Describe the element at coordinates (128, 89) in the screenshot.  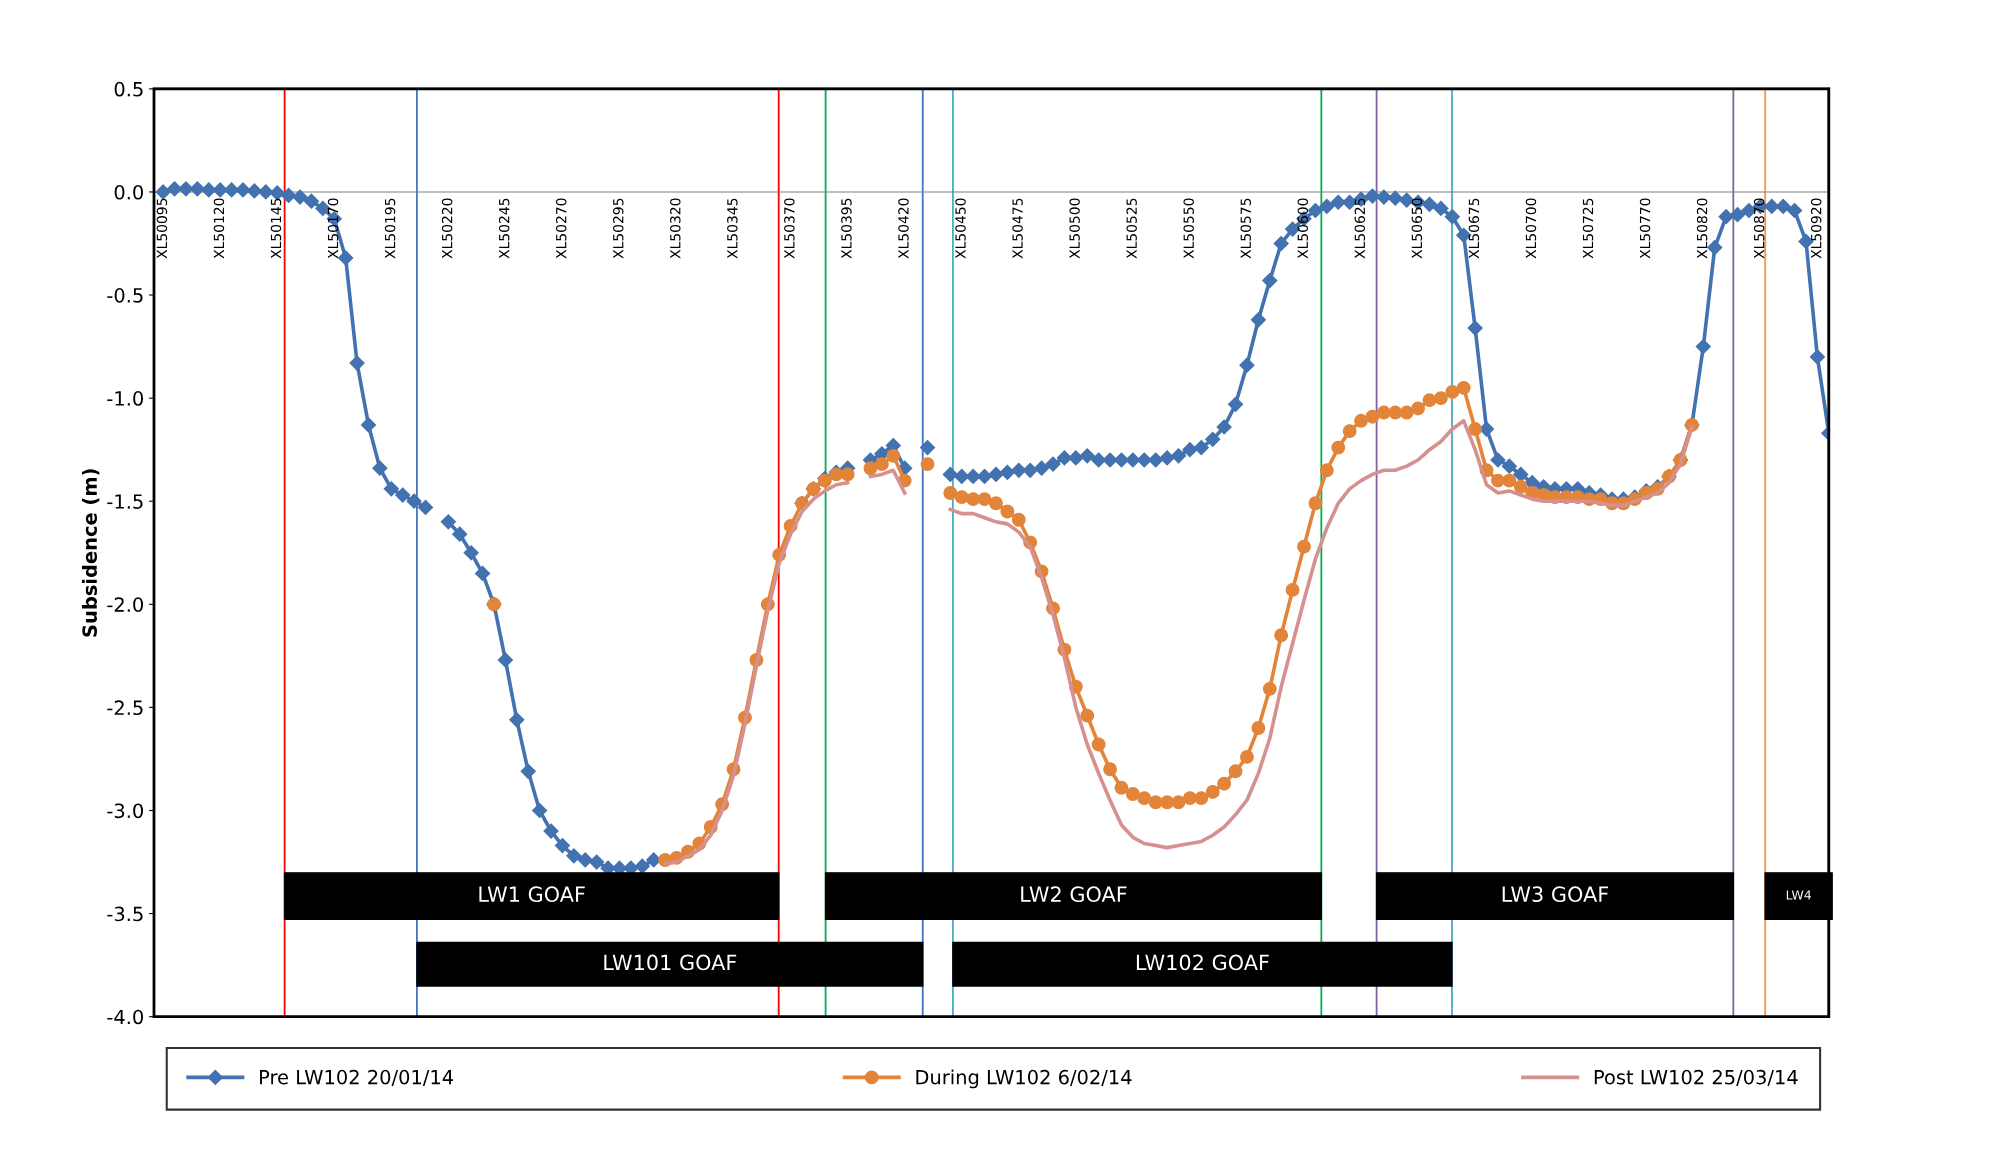
I see `y-tick-label: 0.5` at that location.